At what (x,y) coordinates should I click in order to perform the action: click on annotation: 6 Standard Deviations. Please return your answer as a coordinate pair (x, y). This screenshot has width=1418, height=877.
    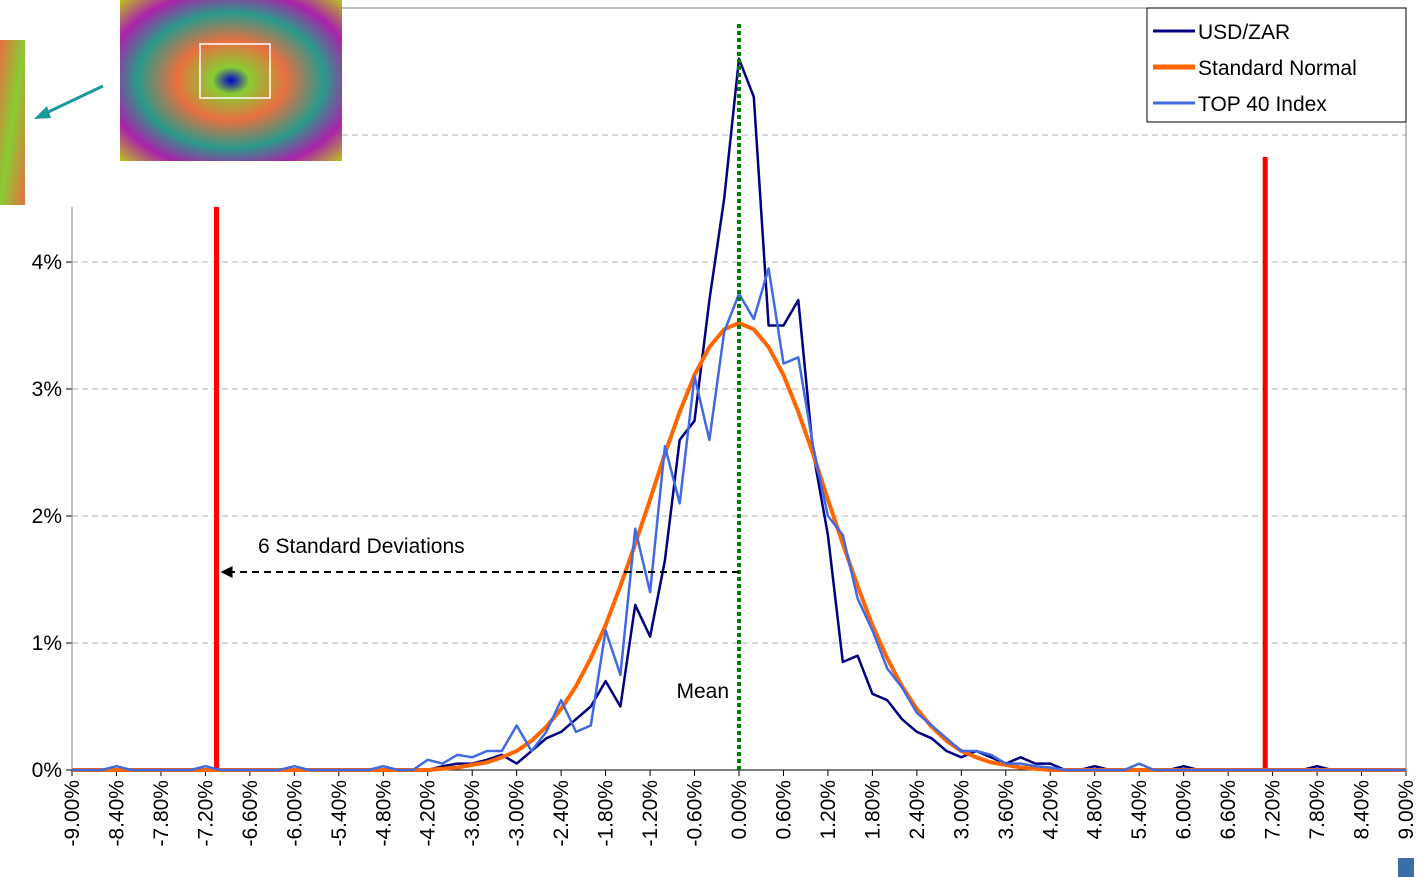
    Looking at the image, I should click on (361, 546).